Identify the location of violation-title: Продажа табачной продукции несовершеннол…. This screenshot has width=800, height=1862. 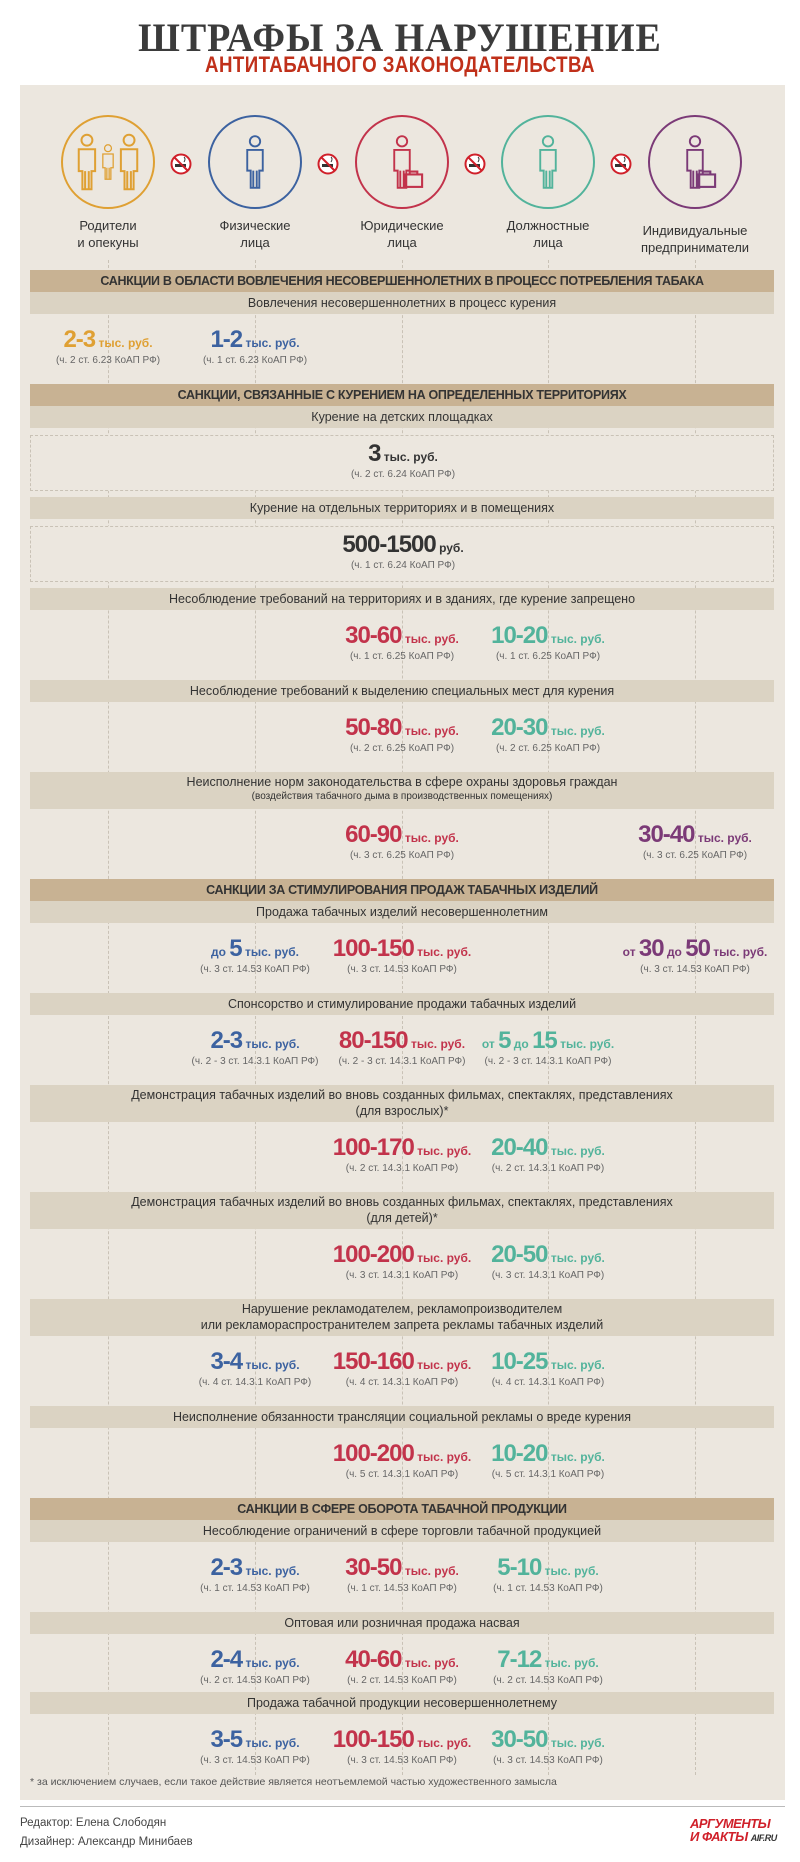
(402, 1703).